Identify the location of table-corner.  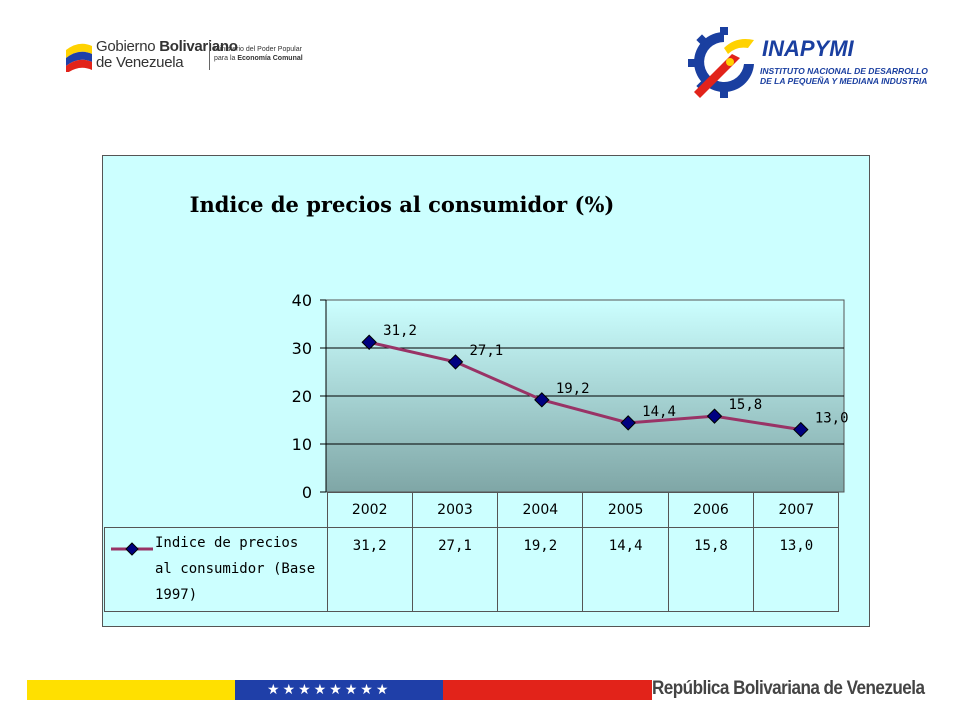
(216, 510).